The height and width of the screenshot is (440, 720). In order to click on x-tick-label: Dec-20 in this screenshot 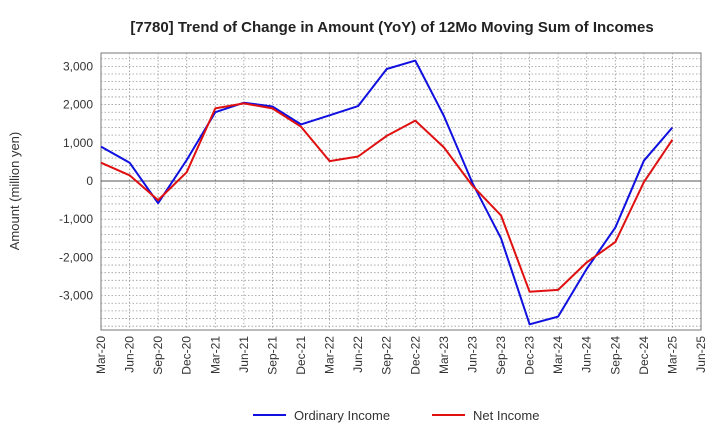, I will do `click(187, 355)`.